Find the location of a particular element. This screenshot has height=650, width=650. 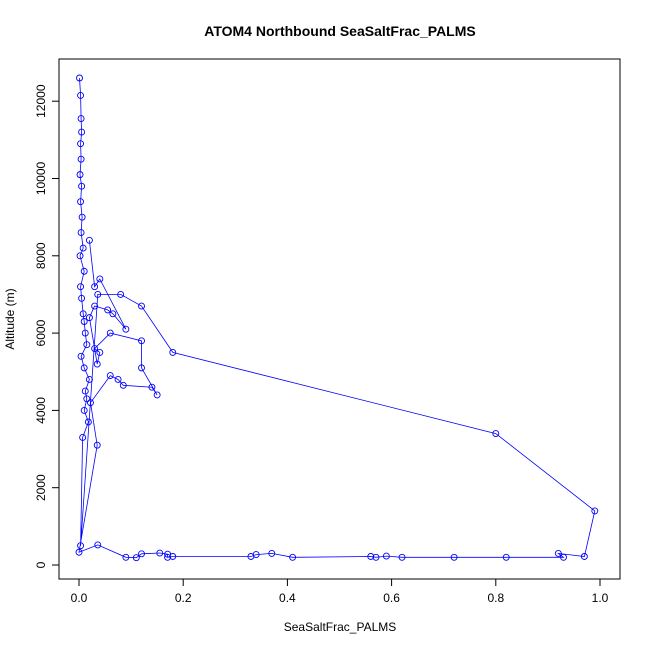

x-axis-label: SeaSaltFrac_PALMS is located at coordinates (340, 627).